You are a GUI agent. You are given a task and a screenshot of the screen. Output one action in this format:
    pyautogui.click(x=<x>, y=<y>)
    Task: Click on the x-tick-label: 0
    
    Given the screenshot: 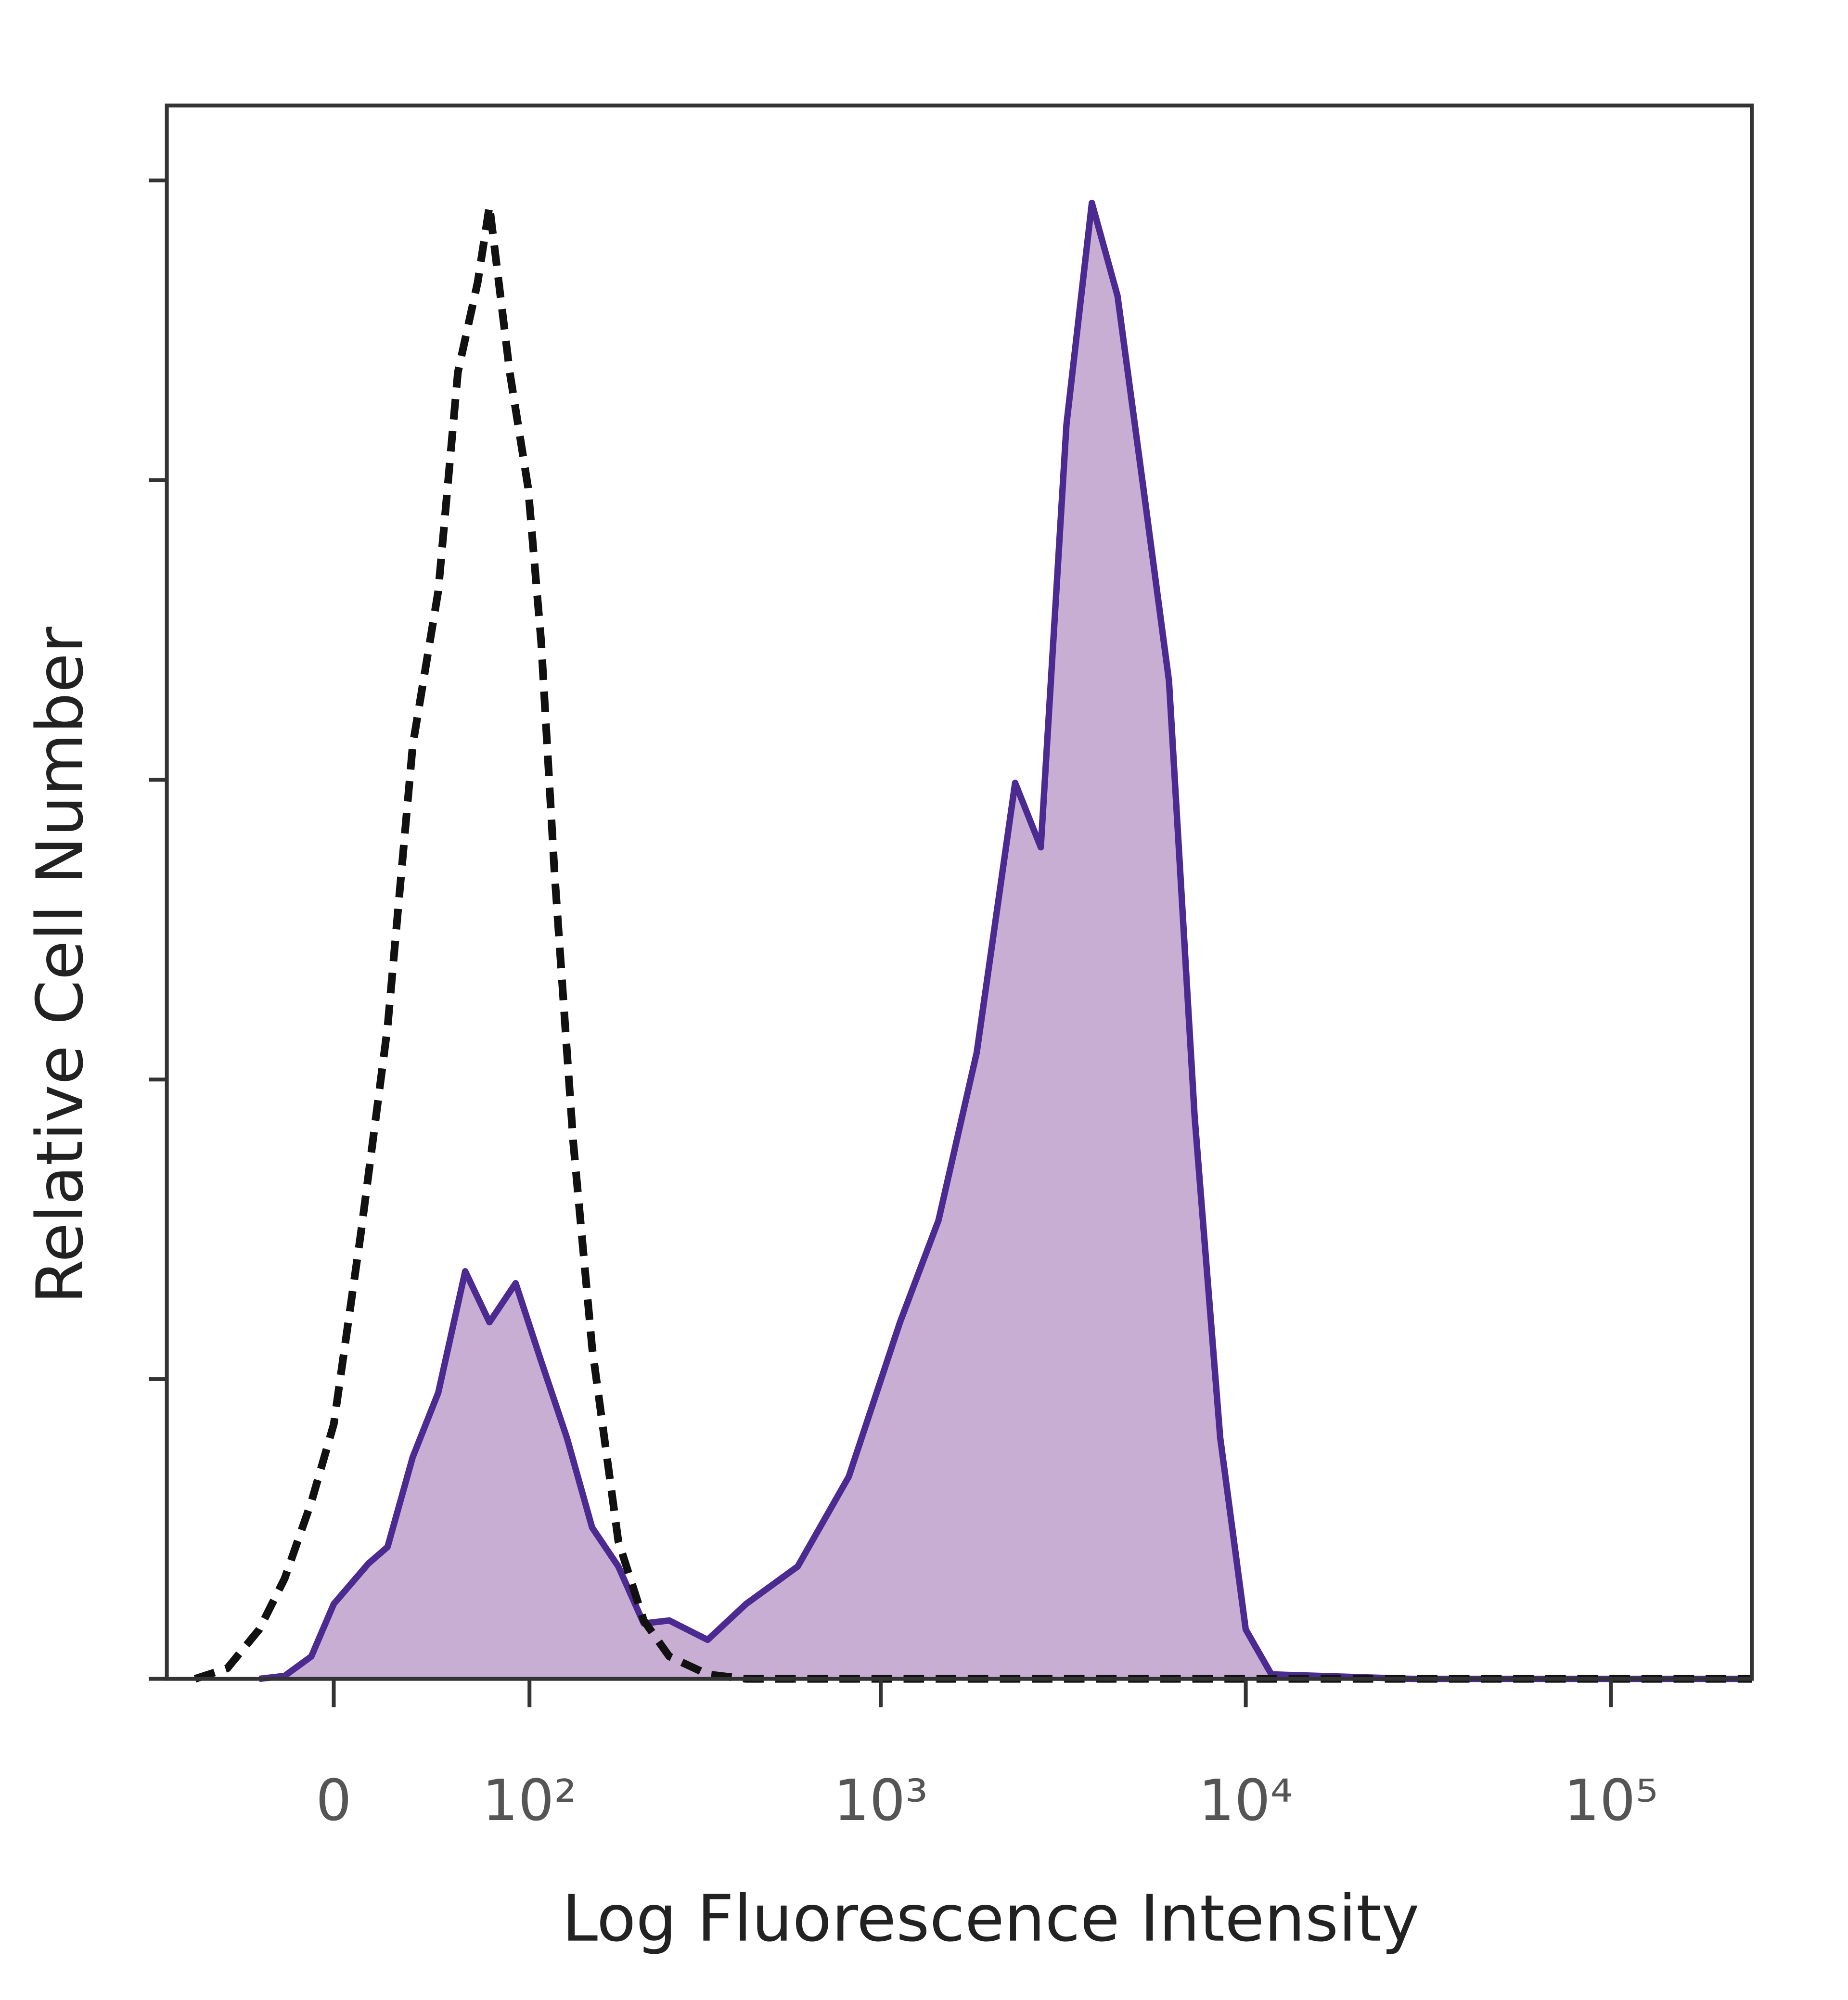 What is the action you would take?
    pyautogui.click(x=334, y=1800)
    